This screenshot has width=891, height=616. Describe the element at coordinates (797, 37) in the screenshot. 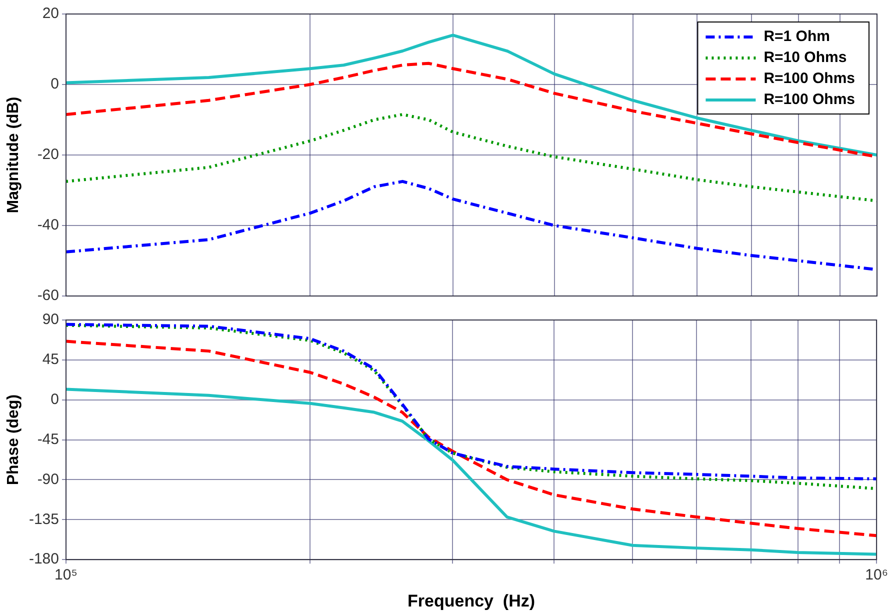

I see `legend-label: R=1 Ohm` at that location.